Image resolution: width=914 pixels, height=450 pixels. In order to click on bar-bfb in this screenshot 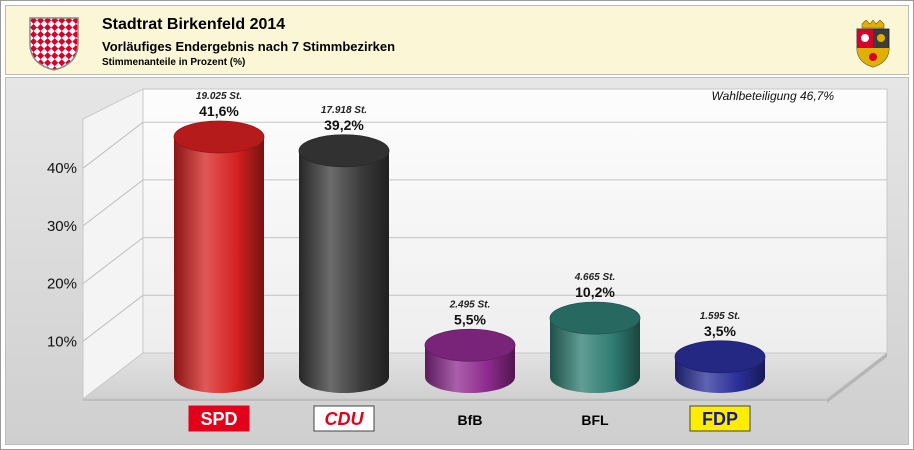, I will do `click(470, 360)`.